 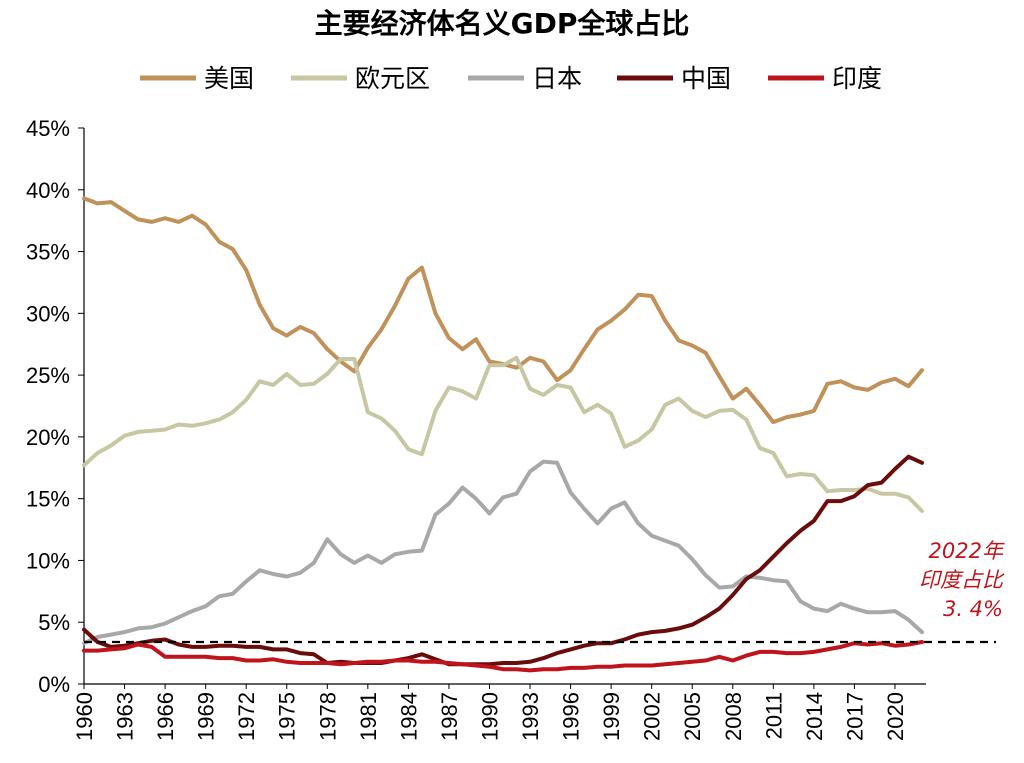 I want to click on y-tick-label: 5%, so click(x=54, y=622).